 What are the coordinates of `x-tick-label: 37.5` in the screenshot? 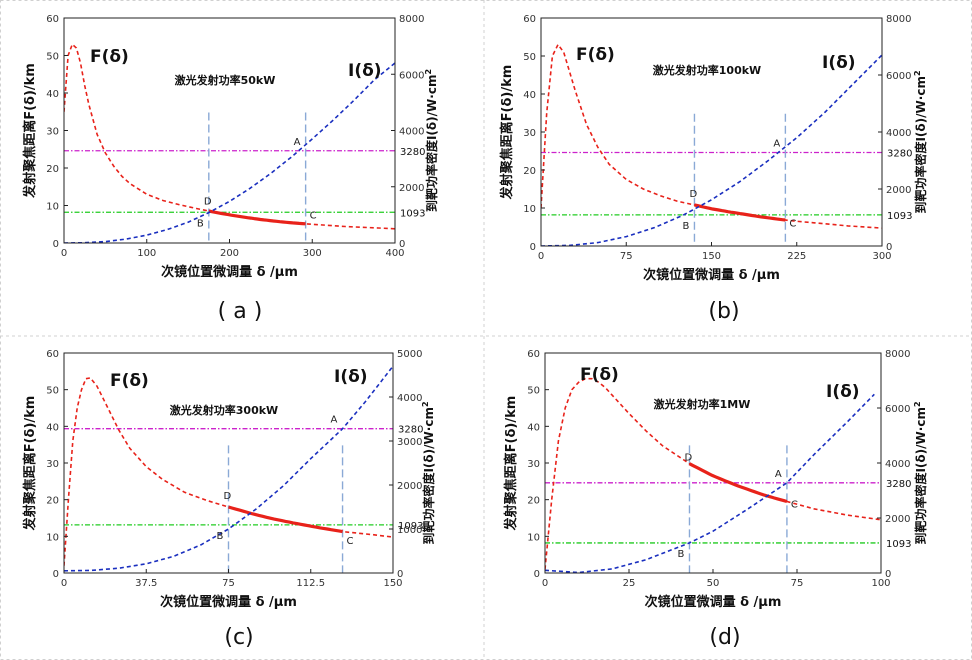 It's located at (146, 583).